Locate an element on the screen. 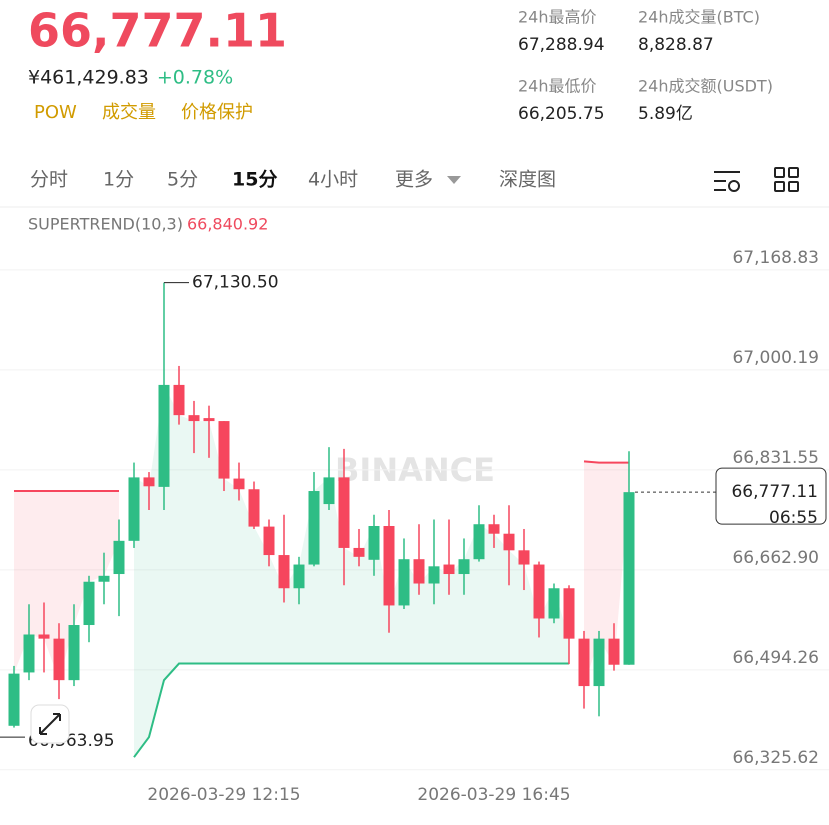 Image resolution: width=829 pixels, height=825 pixels. tag: POW is located at coordinates (55, 112).